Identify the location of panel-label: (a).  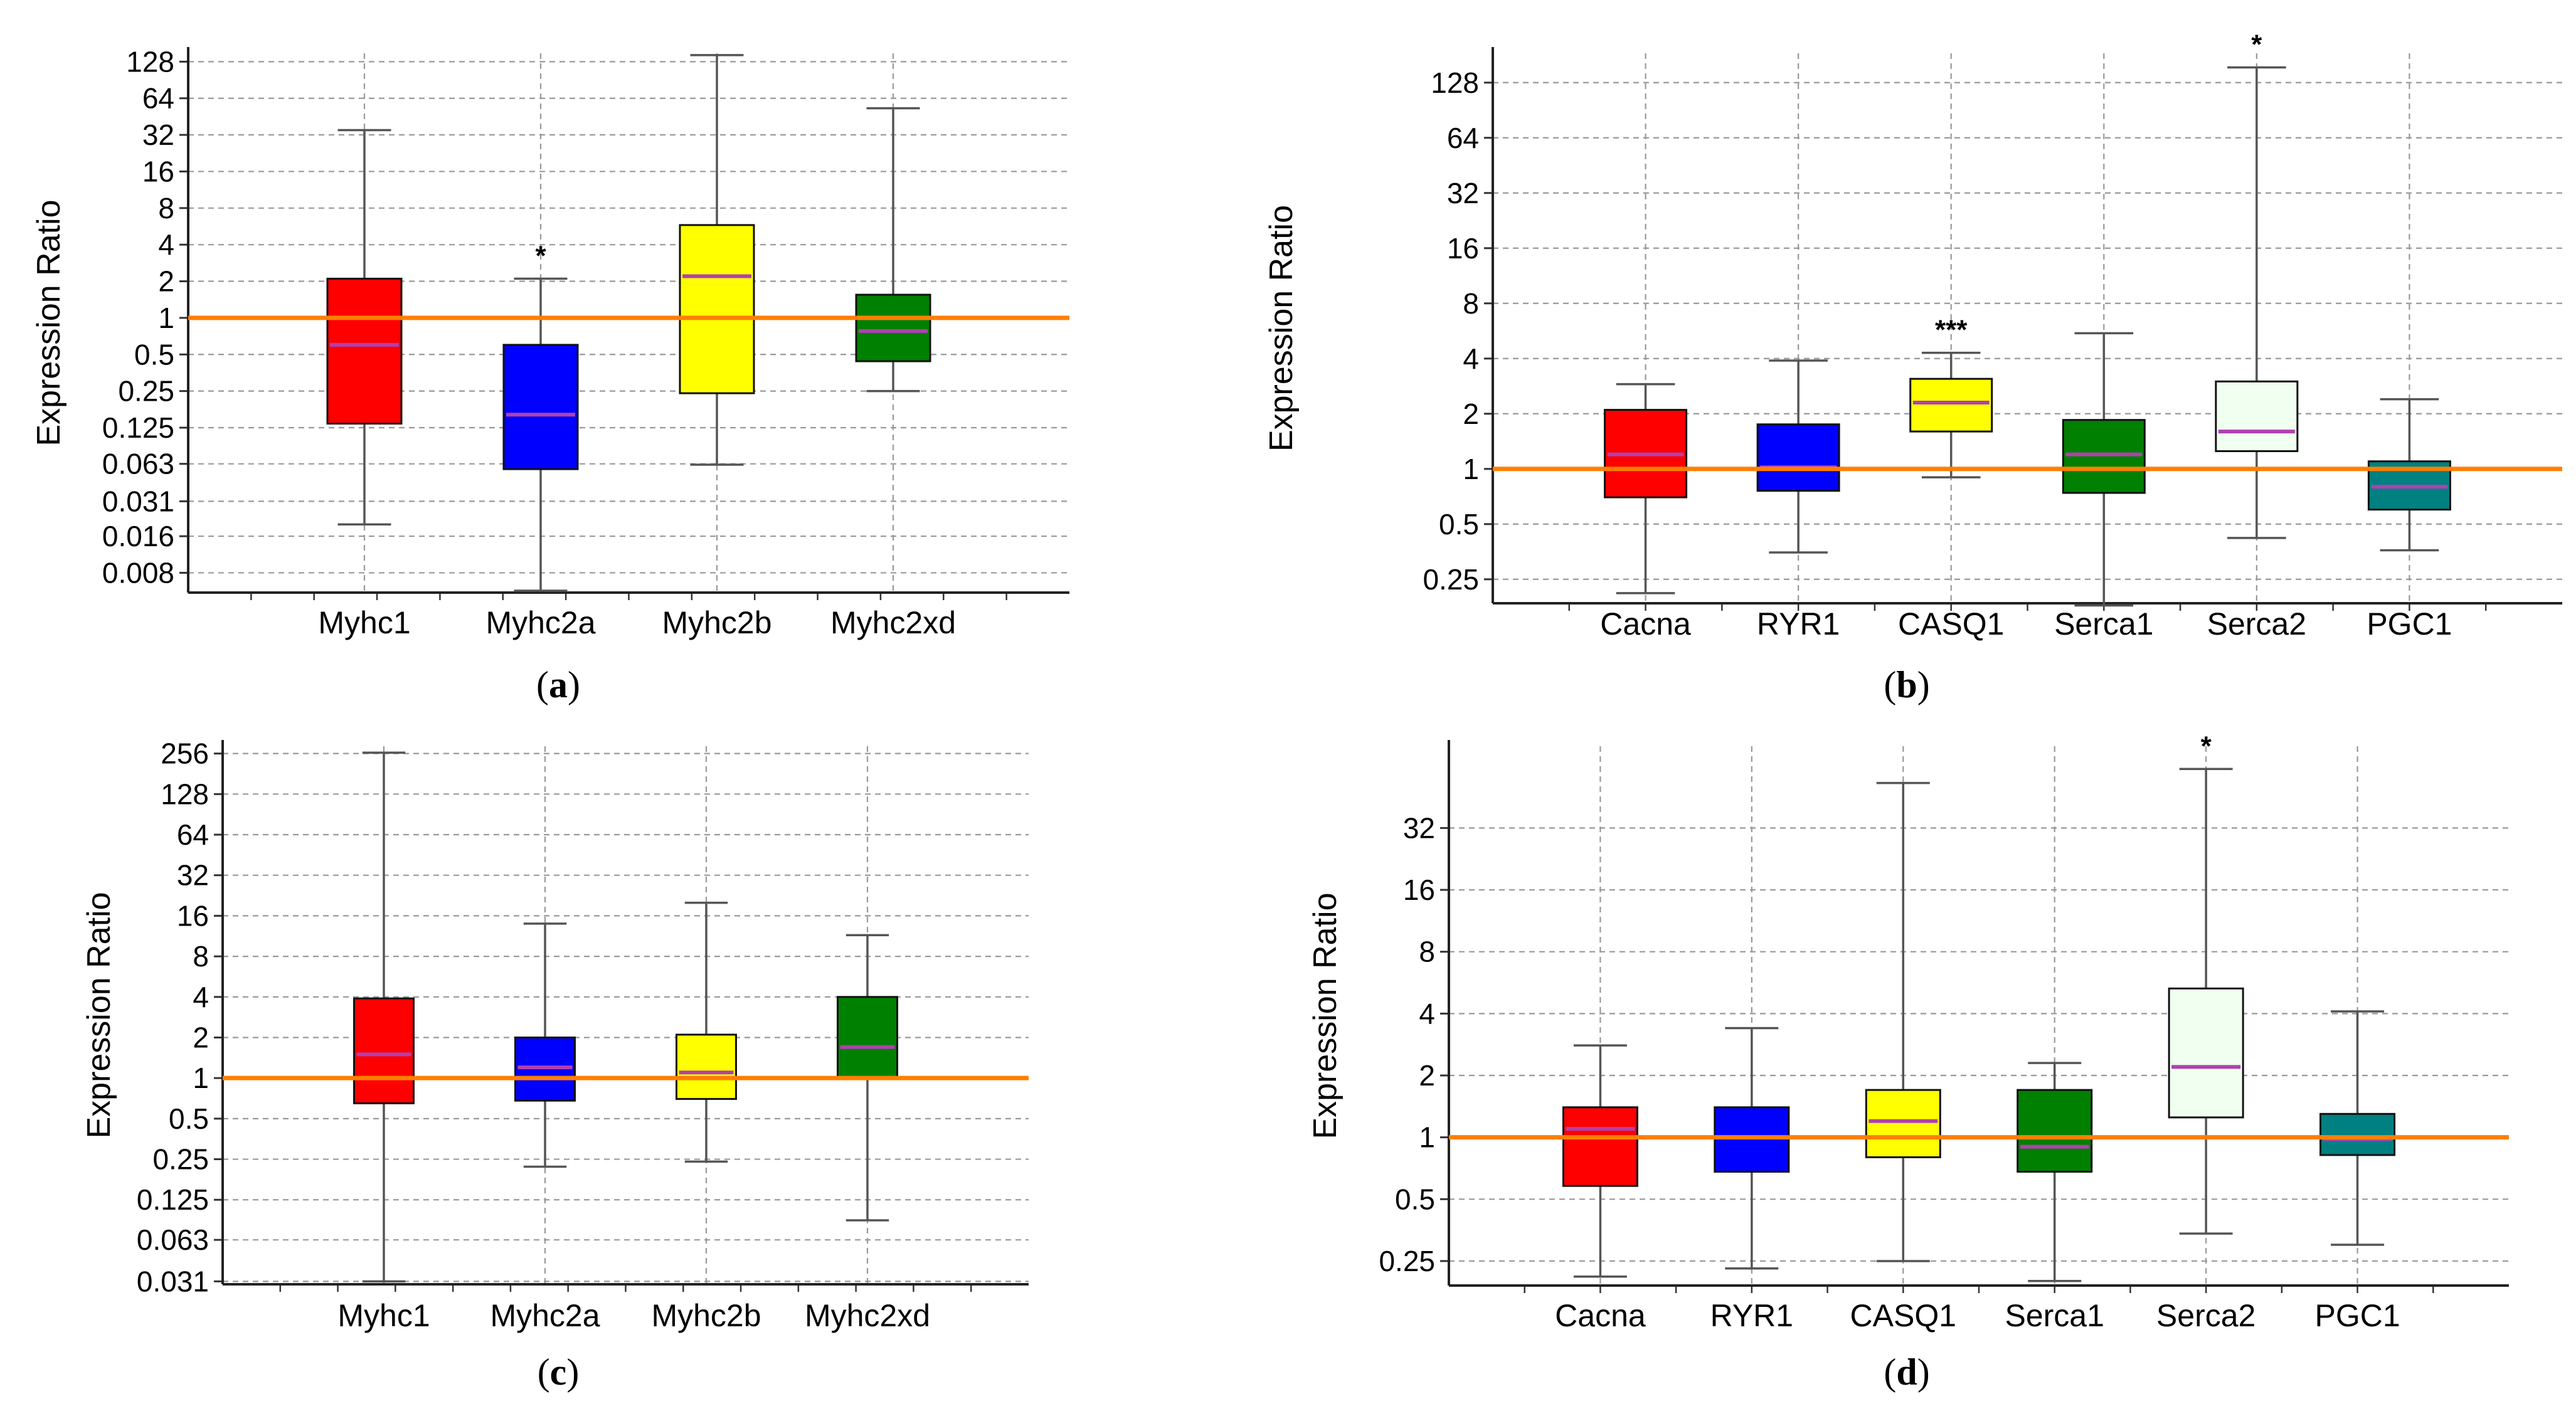
(558, 684).